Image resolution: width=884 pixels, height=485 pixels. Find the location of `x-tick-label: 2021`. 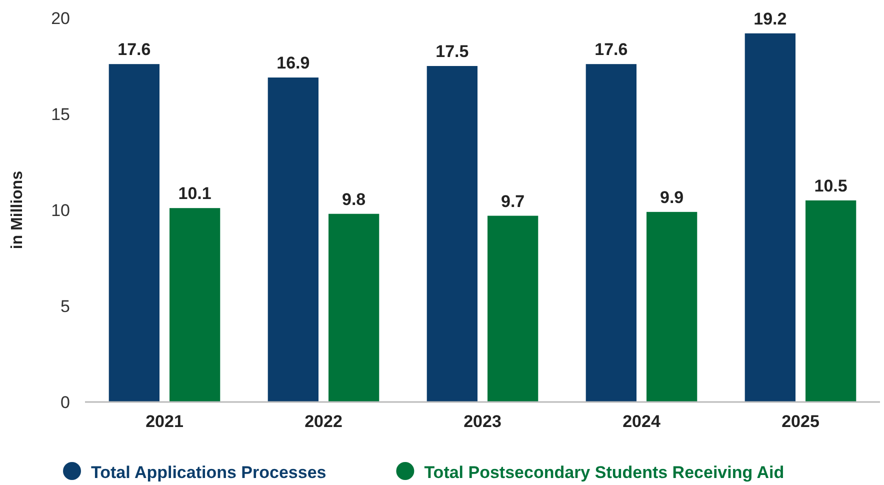

x-tick-label: 2021 is located at coordinates (165, 421).